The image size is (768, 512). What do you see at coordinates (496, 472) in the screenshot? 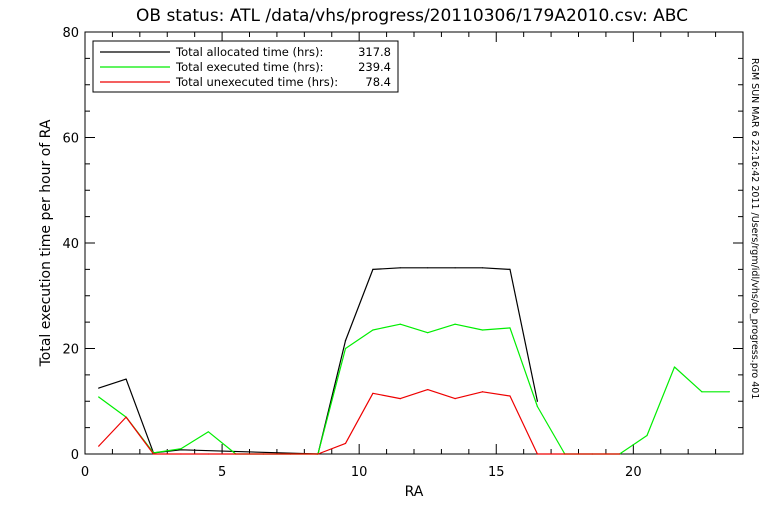
I see `x-tick-label: 15` at bounding box center [496, 472].